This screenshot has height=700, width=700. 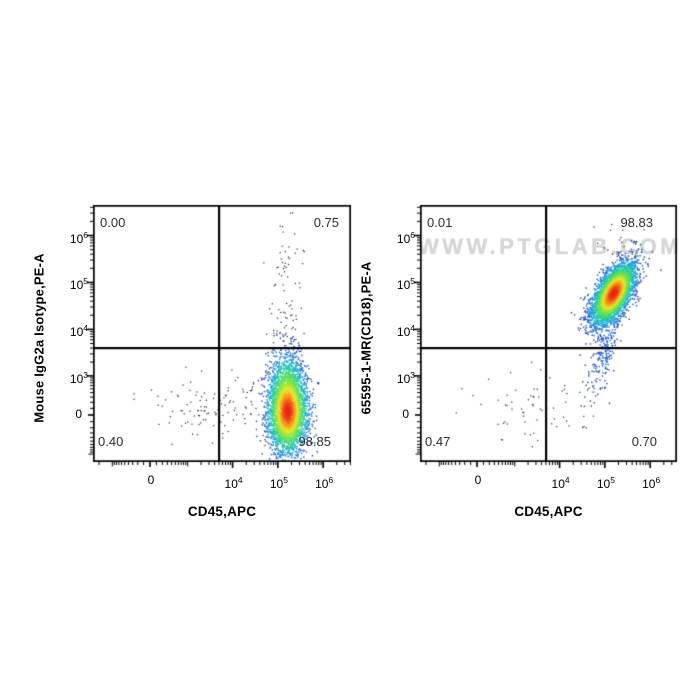 I want to click on y-axis-title-isotype: Mouse IgG2a Isotype,PE-A, so click(x=39, y=337).